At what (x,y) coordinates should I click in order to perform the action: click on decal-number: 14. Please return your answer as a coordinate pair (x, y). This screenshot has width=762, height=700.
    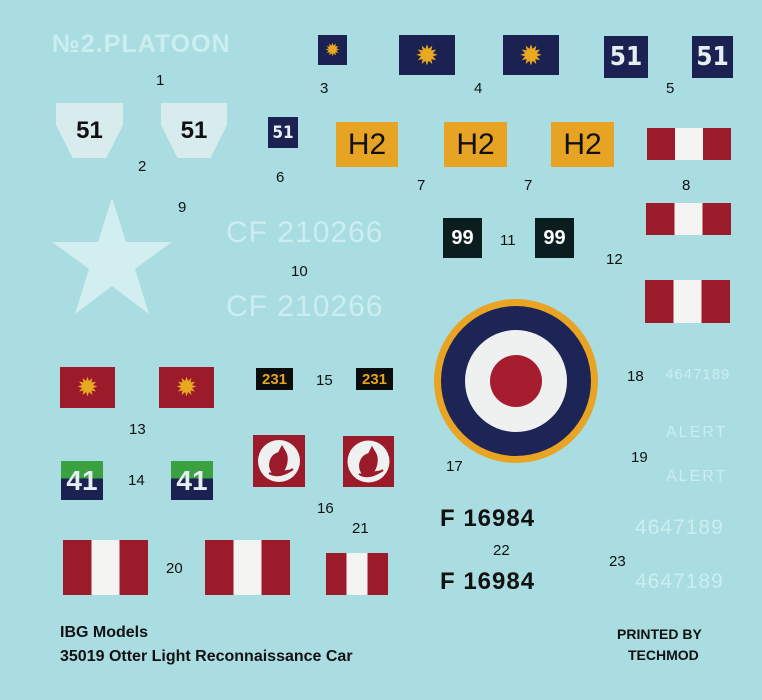
    Looking at the image, I should click on (136, 480).